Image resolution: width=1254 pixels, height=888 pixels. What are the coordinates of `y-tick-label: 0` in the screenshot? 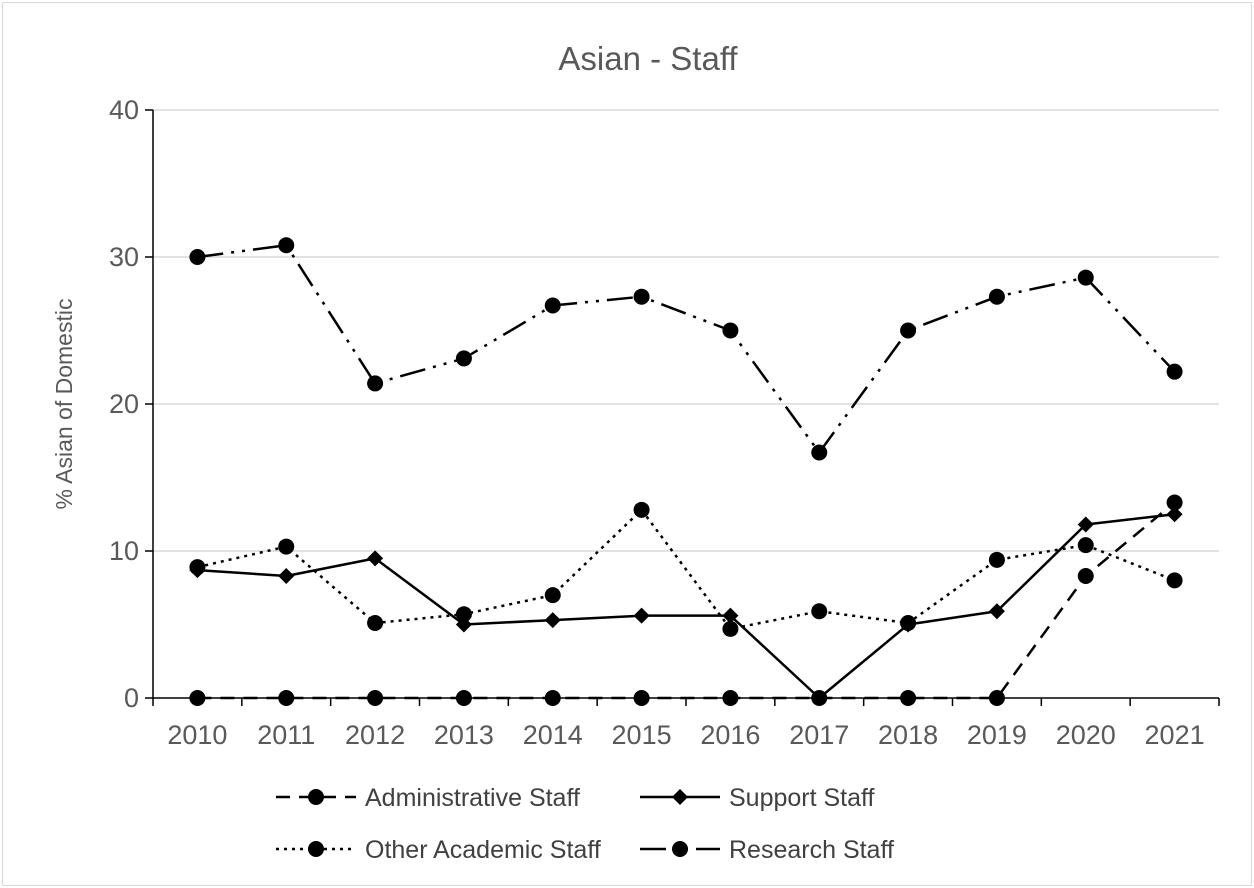 It's located at (131, 698).